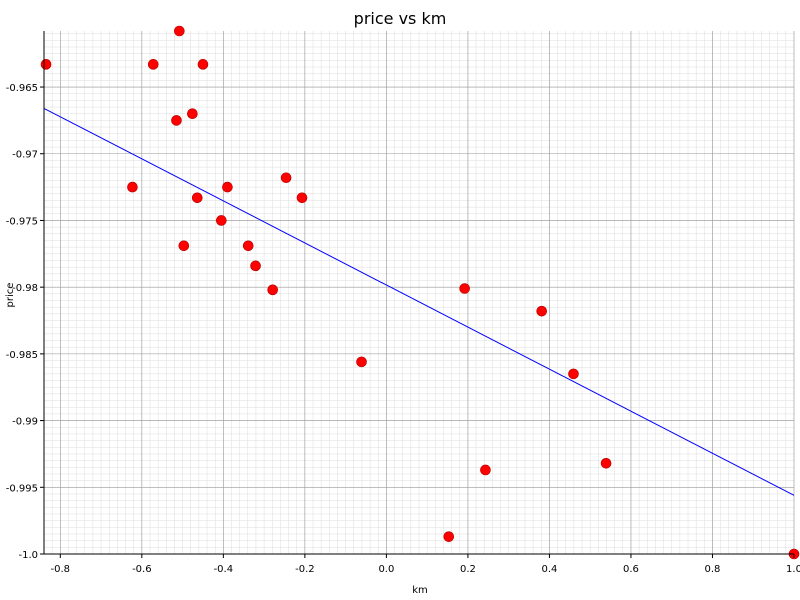  I want to click on y-tick-label: -0.995, so click(22, 488).